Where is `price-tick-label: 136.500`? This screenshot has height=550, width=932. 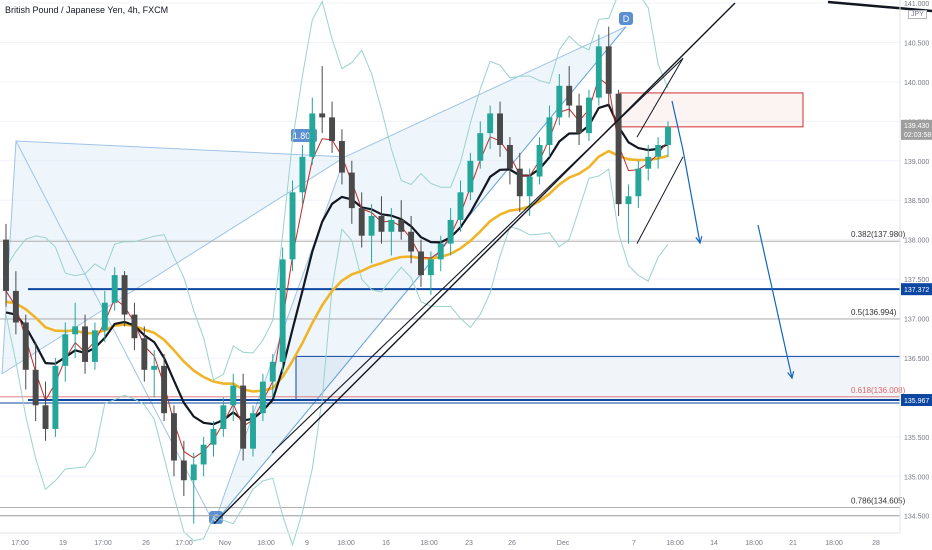 price-tick-label: 136.500 is located at coordinates (916, 359).